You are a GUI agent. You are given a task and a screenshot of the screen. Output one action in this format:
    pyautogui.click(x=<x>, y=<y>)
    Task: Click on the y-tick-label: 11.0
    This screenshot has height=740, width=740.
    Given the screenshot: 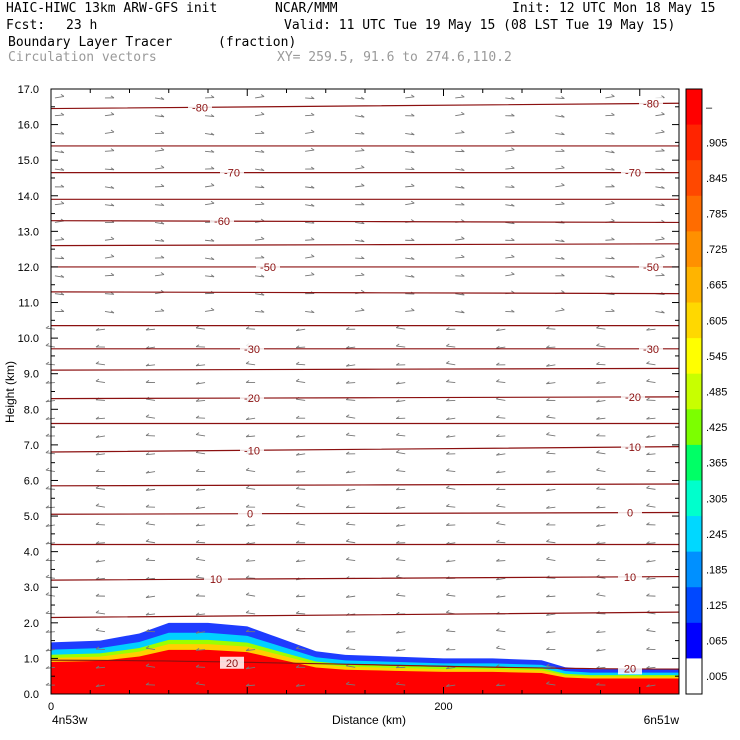 What is the action you would take?
    pyautogui.click(x=28, y=304)
    